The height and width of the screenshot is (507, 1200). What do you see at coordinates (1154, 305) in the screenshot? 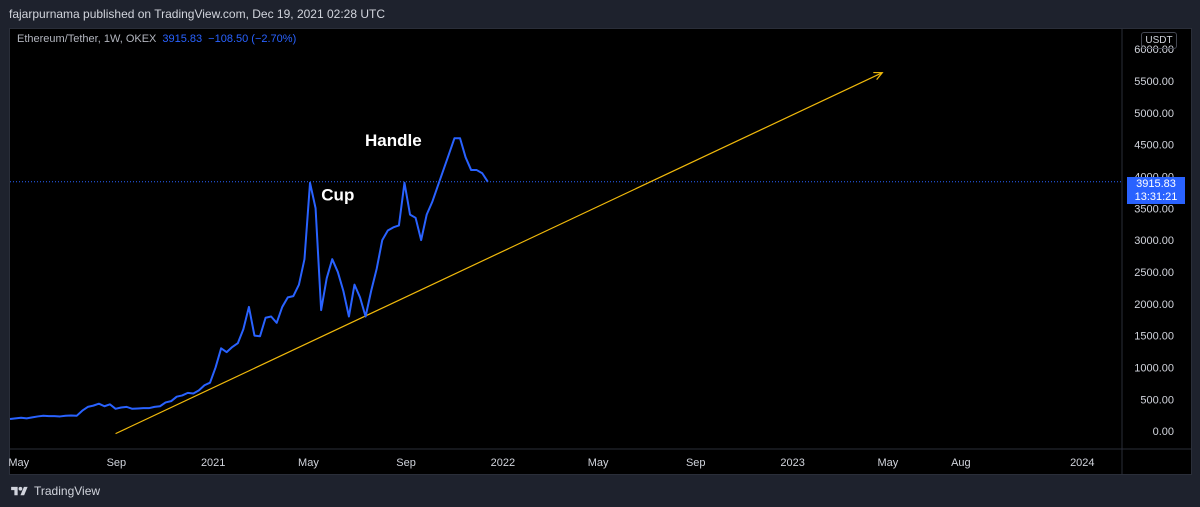
I see `y-tick-label: 2000.00` at bounding box center [1154, 305].